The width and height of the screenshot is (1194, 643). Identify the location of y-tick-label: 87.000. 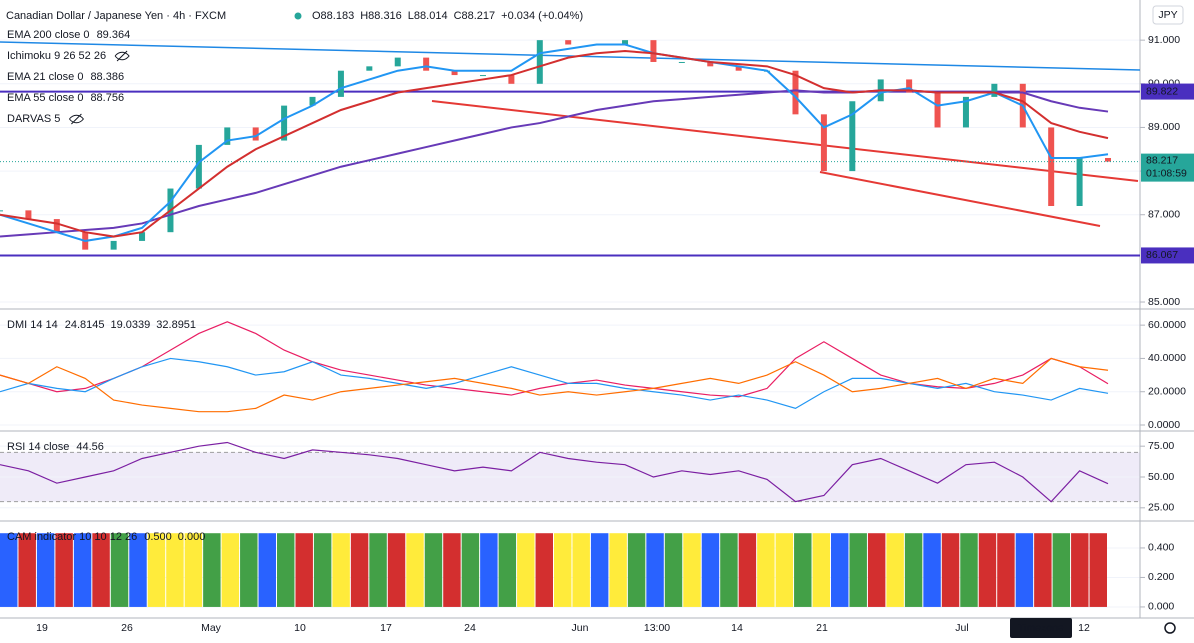
(1164, 215).